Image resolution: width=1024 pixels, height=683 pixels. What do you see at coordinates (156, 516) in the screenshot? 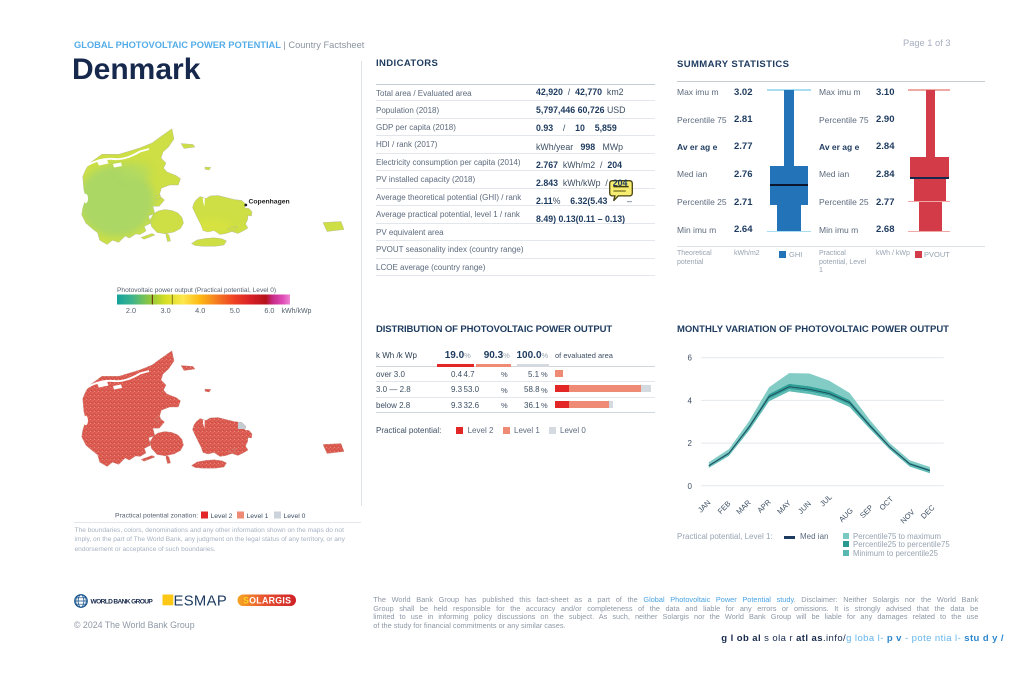
I see `svg-text: Practical potential zonation:` at bounding box center [156, 516].